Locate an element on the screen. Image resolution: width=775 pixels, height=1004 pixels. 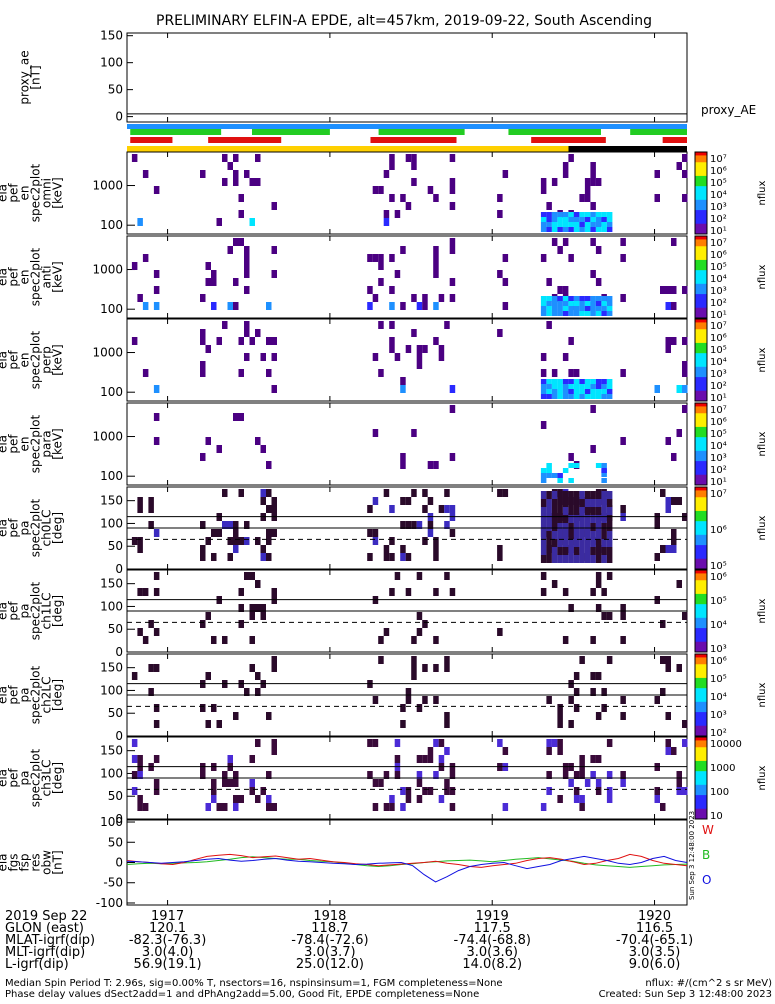
ephemeris-row-value: -82.3(-76.3) is located at coordinates (167, 940).